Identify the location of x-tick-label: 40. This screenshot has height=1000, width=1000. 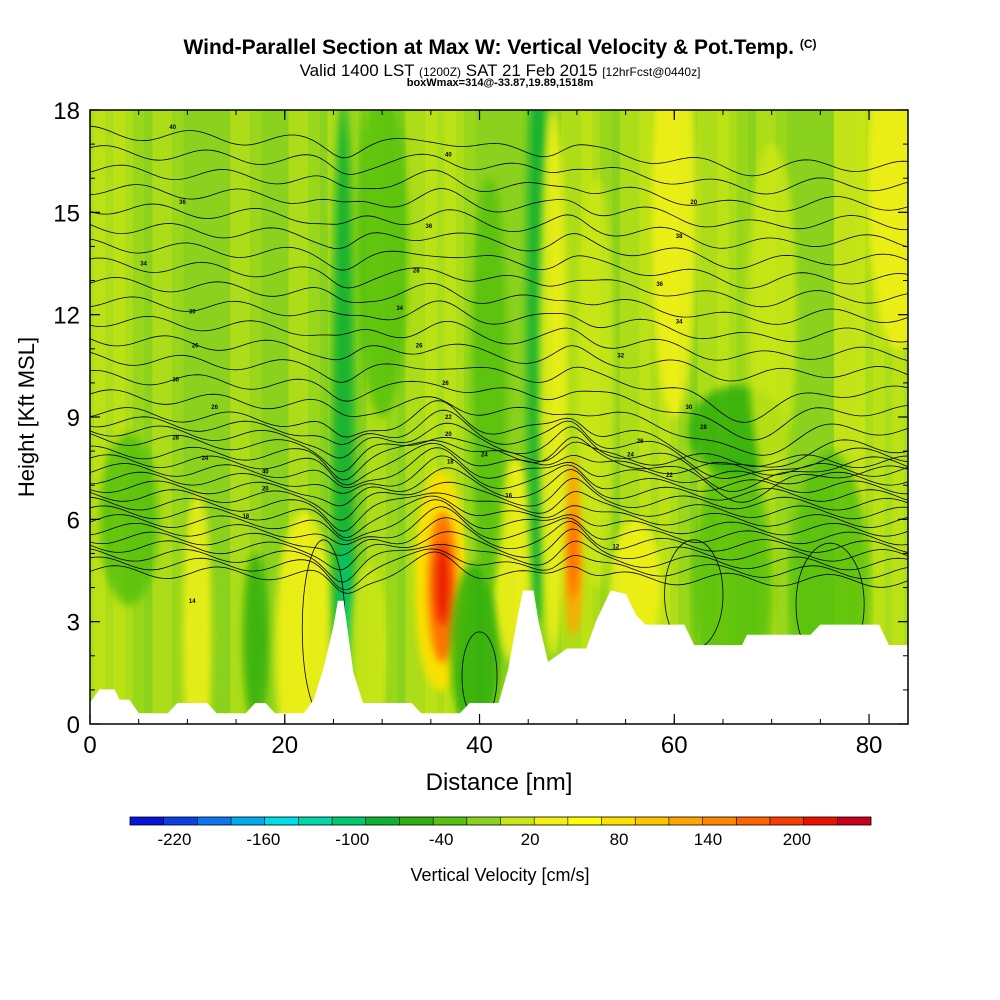
(479, 745).